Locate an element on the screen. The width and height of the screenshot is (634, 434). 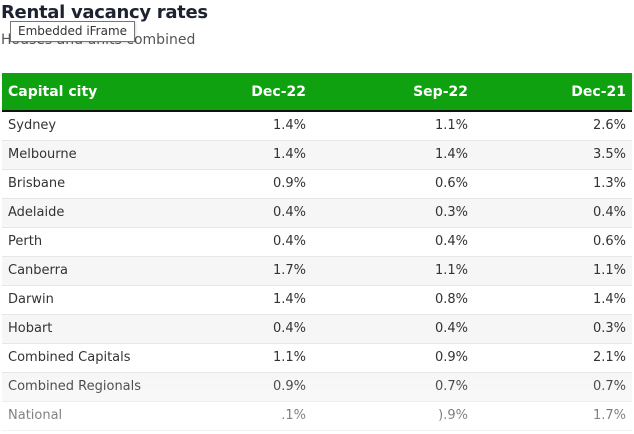
city-cell: Combined Regionals is located at coordinates (75, 386).